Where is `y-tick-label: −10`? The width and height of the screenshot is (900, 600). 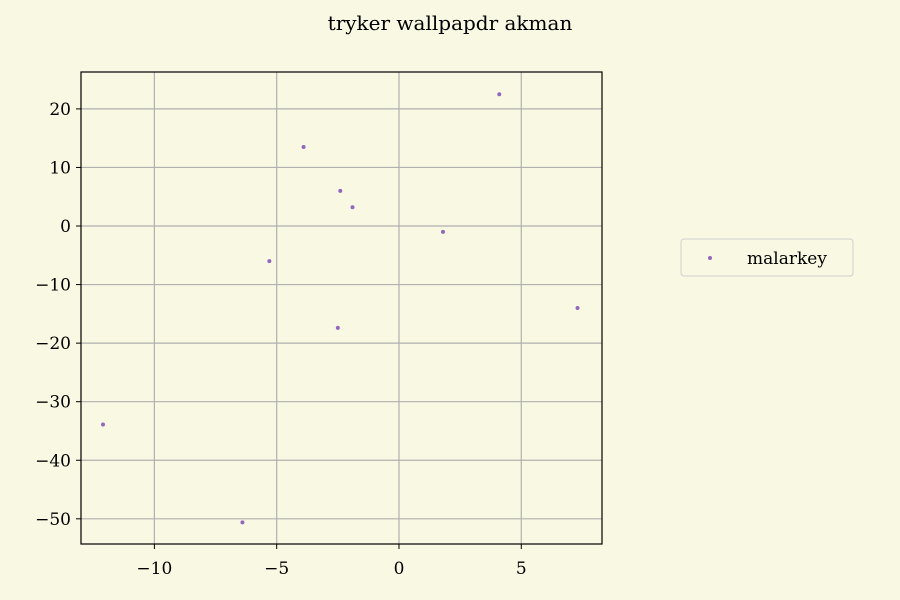 y-tick-label: −10 is located at coordinates (53, 286).